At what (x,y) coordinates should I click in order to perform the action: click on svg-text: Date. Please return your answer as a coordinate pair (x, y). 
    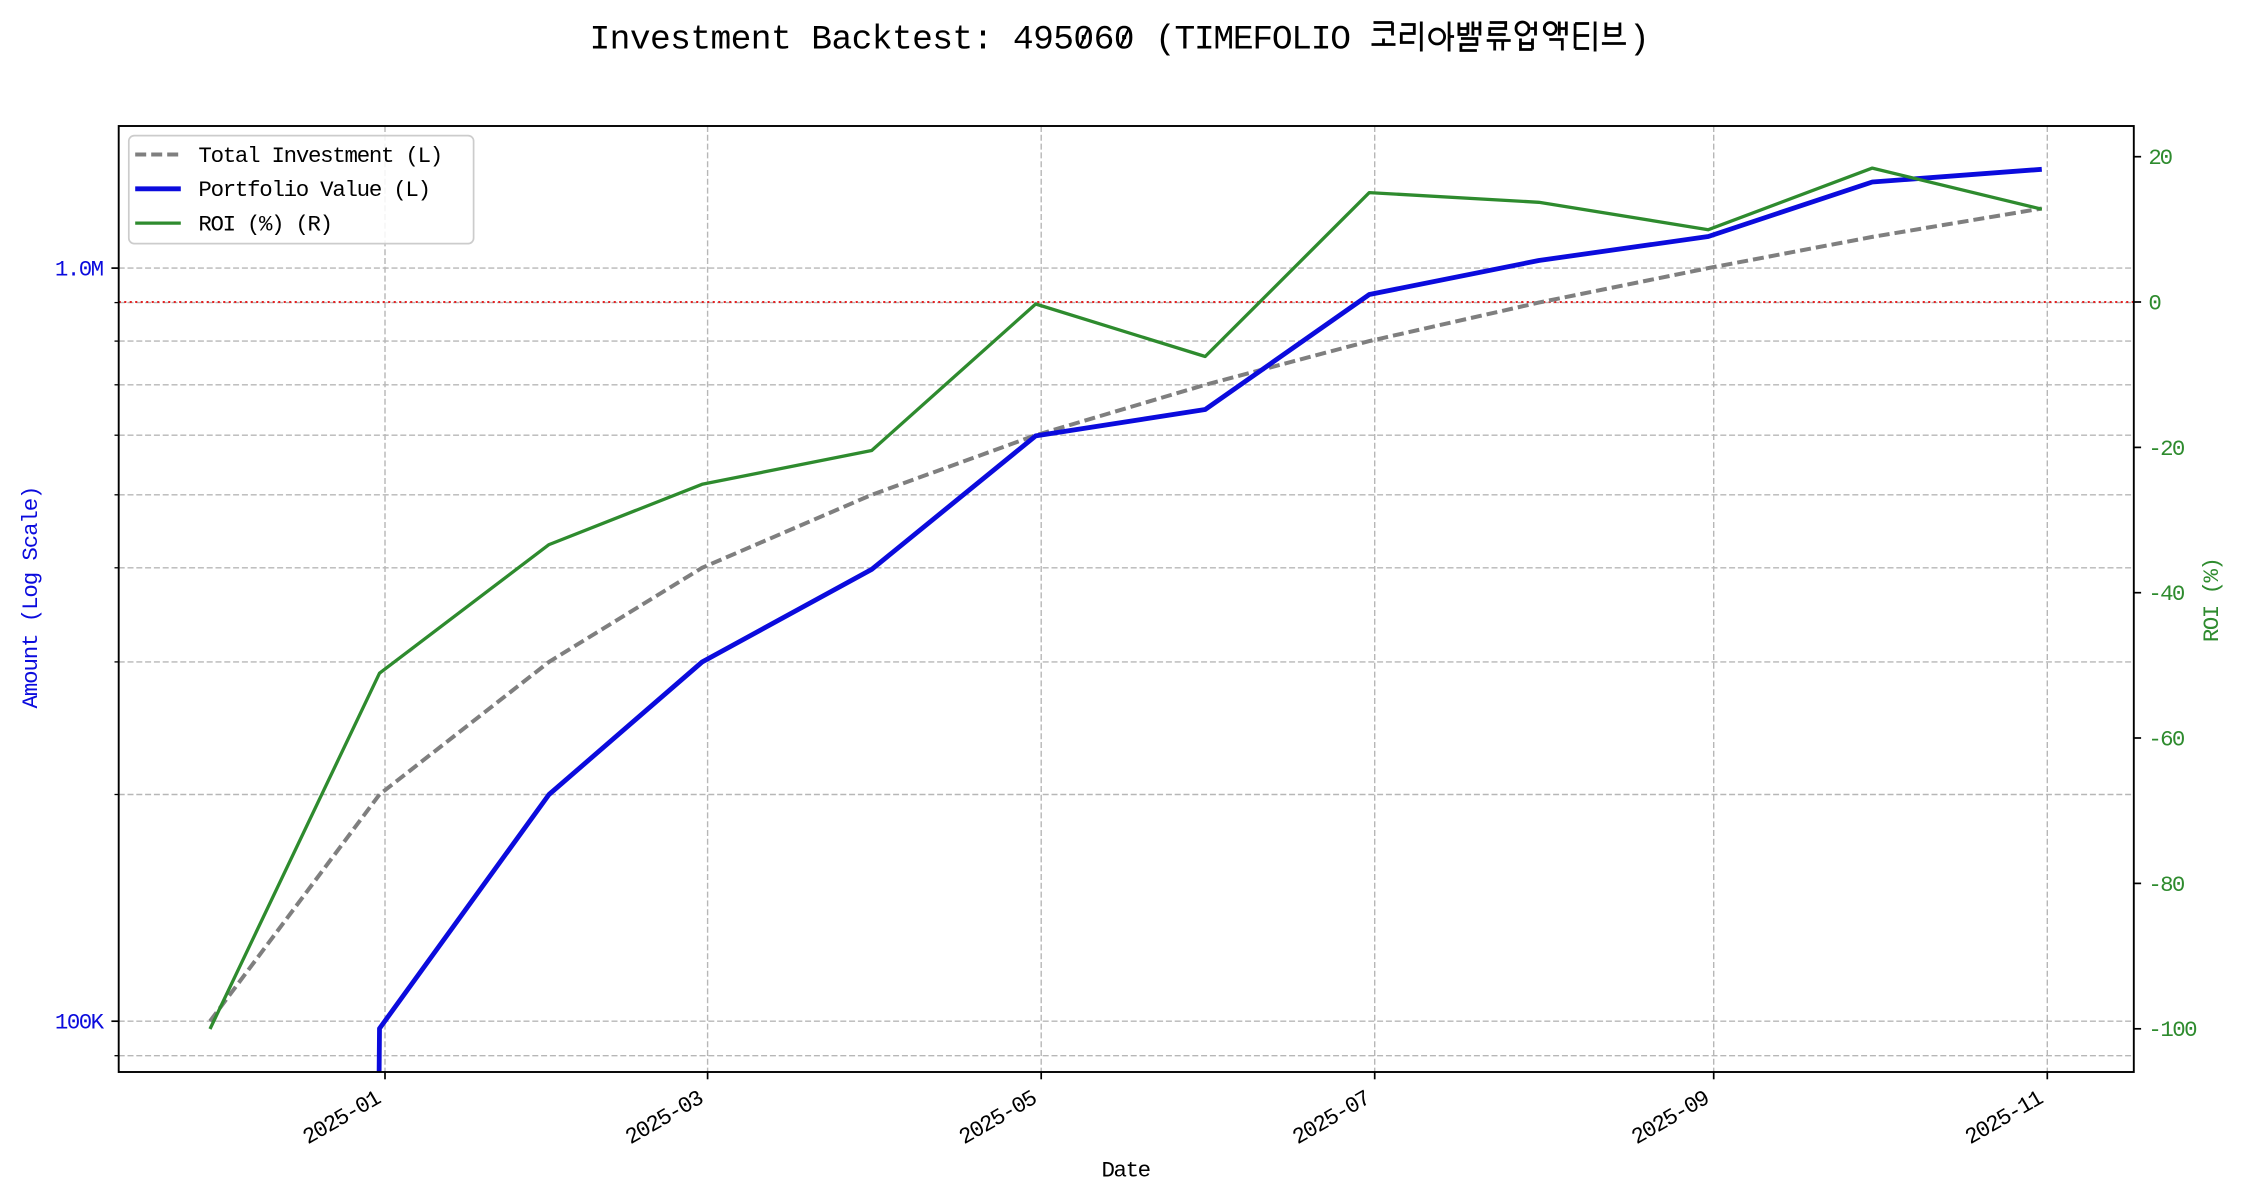
    Looking at the image, I should click on (1127, 1170).